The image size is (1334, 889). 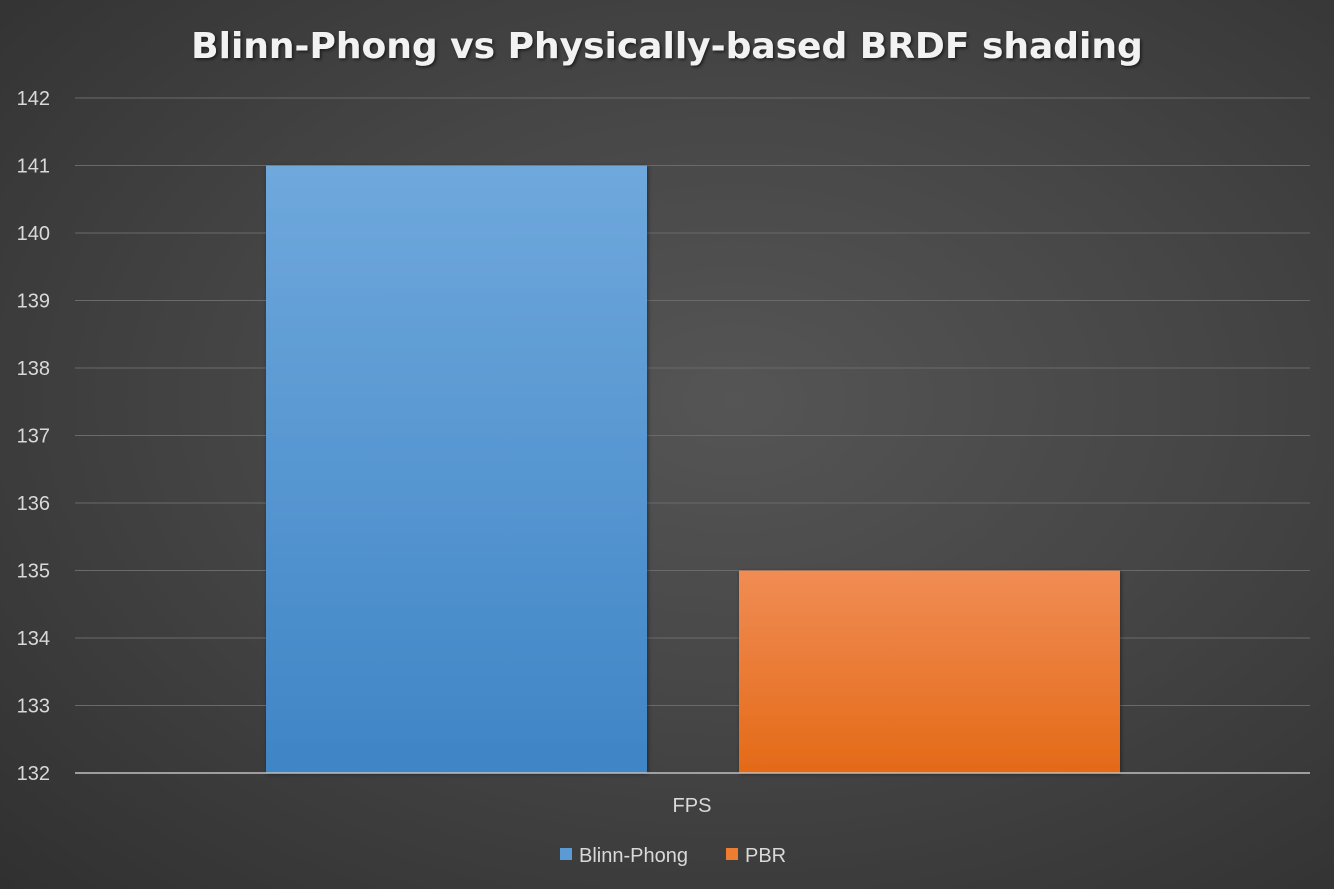 I want to click on legend-label-blinn-phong: Blinn-Phong, so click(x=633, y=856).